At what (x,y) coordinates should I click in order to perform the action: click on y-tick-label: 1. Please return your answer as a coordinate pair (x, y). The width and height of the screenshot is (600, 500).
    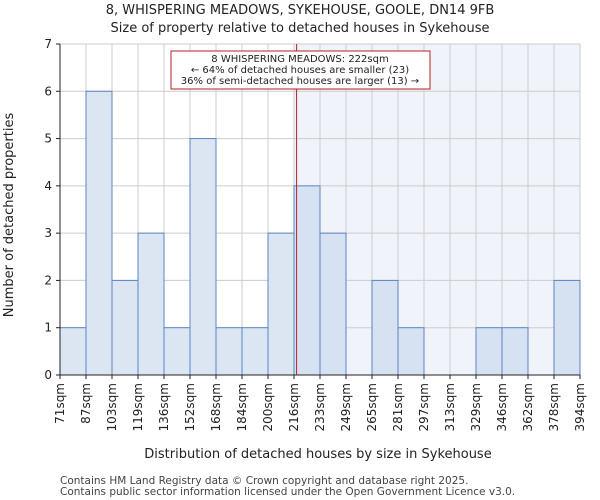
    Looking at the image, I should click on (48, 328).